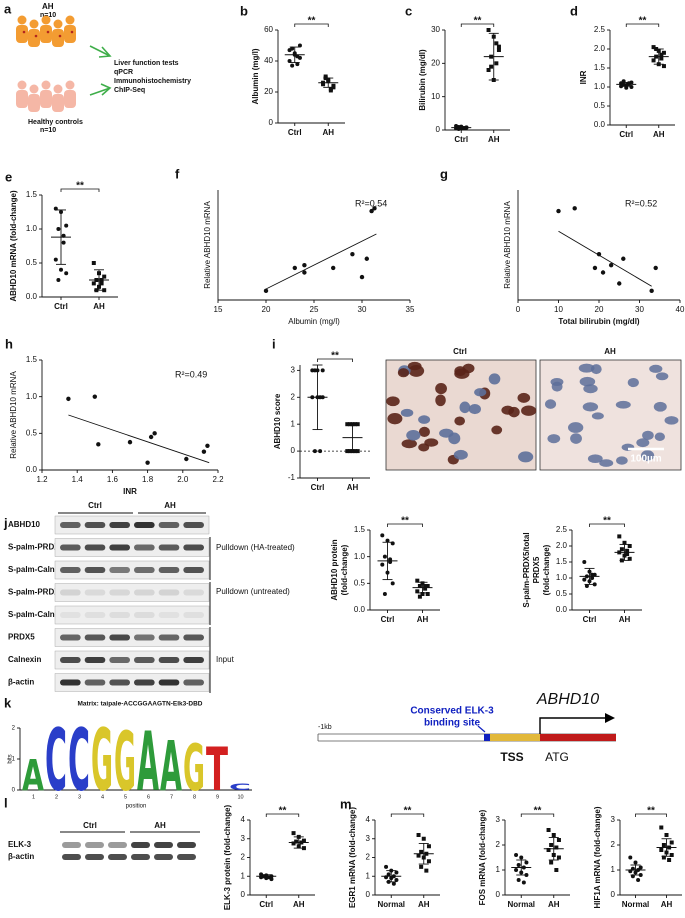 The width and height of the screenshot is (685, 918). I want to click on y-tick-label: 10, so click(435, 96).